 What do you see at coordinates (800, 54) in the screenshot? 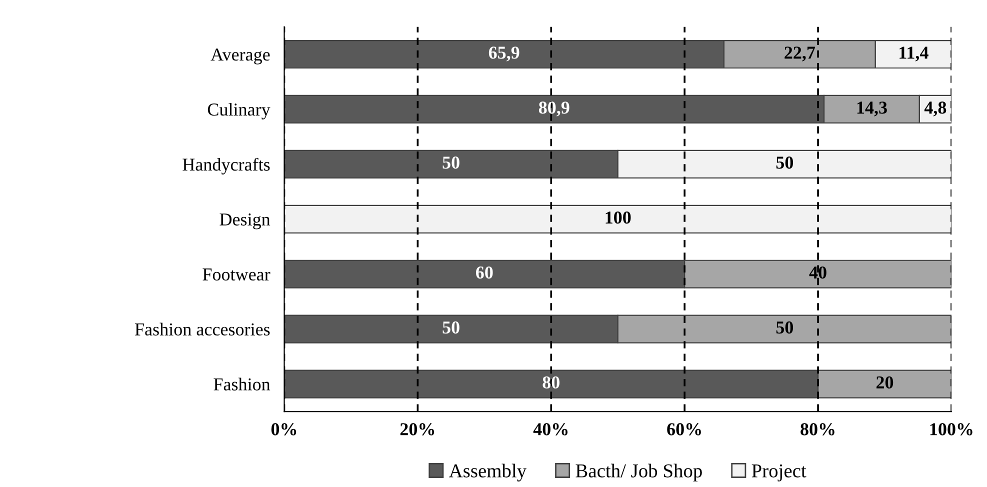
I see `data-label: 22,7` at bounding box center [800, 54].